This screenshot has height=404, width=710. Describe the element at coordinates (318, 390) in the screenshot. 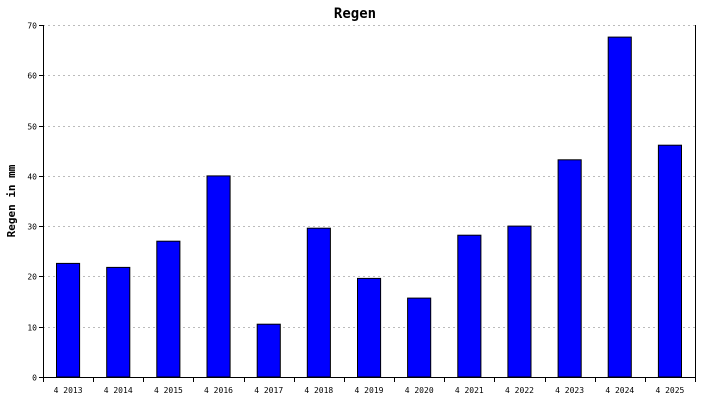

I see `x-tick-label: 4 2018` at that location.